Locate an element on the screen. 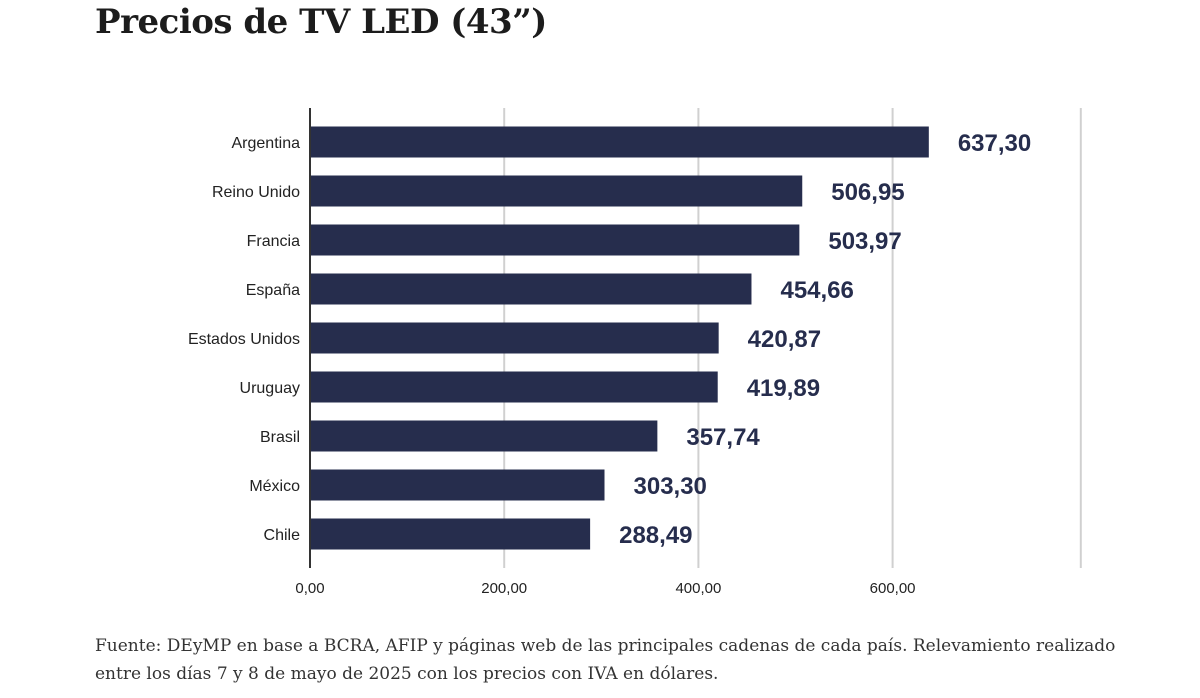 This screenshot has height=698, width=1200. value-label: 420,87 is located at coordinates (784, 339).